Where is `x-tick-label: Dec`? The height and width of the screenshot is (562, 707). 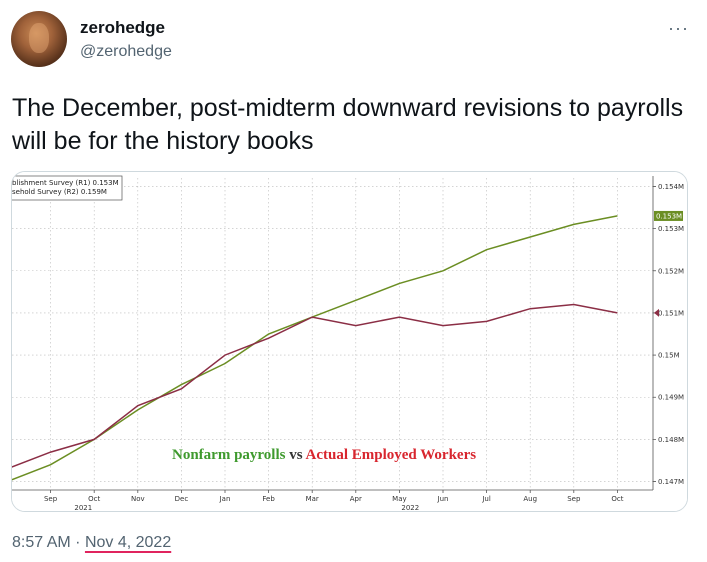 x-tick-label: Dec is located at coordinates (182, 499).